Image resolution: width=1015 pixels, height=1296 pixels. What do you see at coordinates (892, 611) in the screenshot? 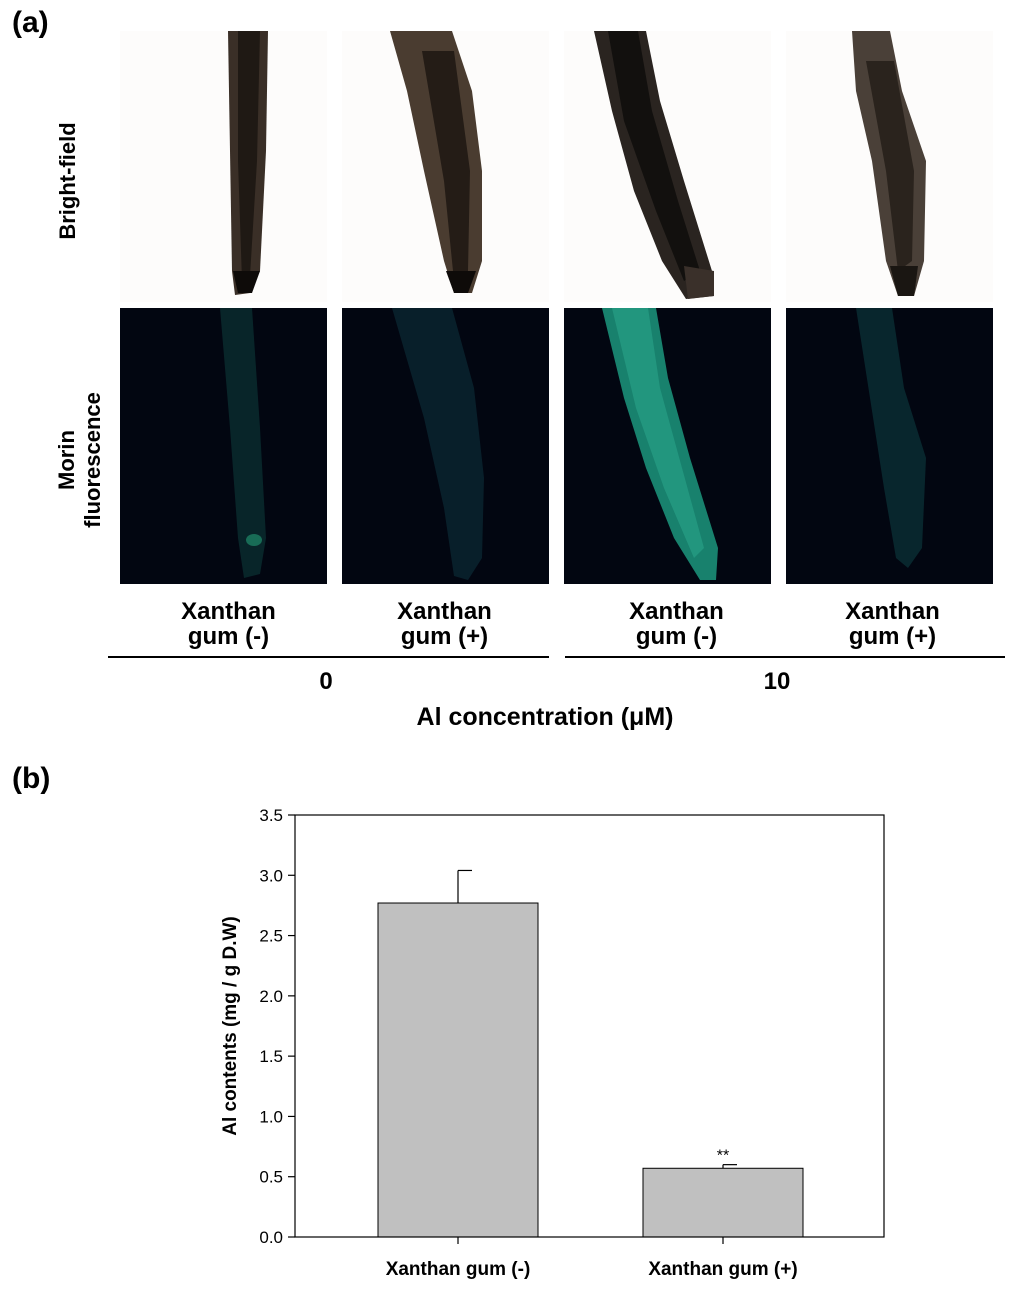
I see `column-label-4-line1: Xanthan` at bounding box center [892, 611].